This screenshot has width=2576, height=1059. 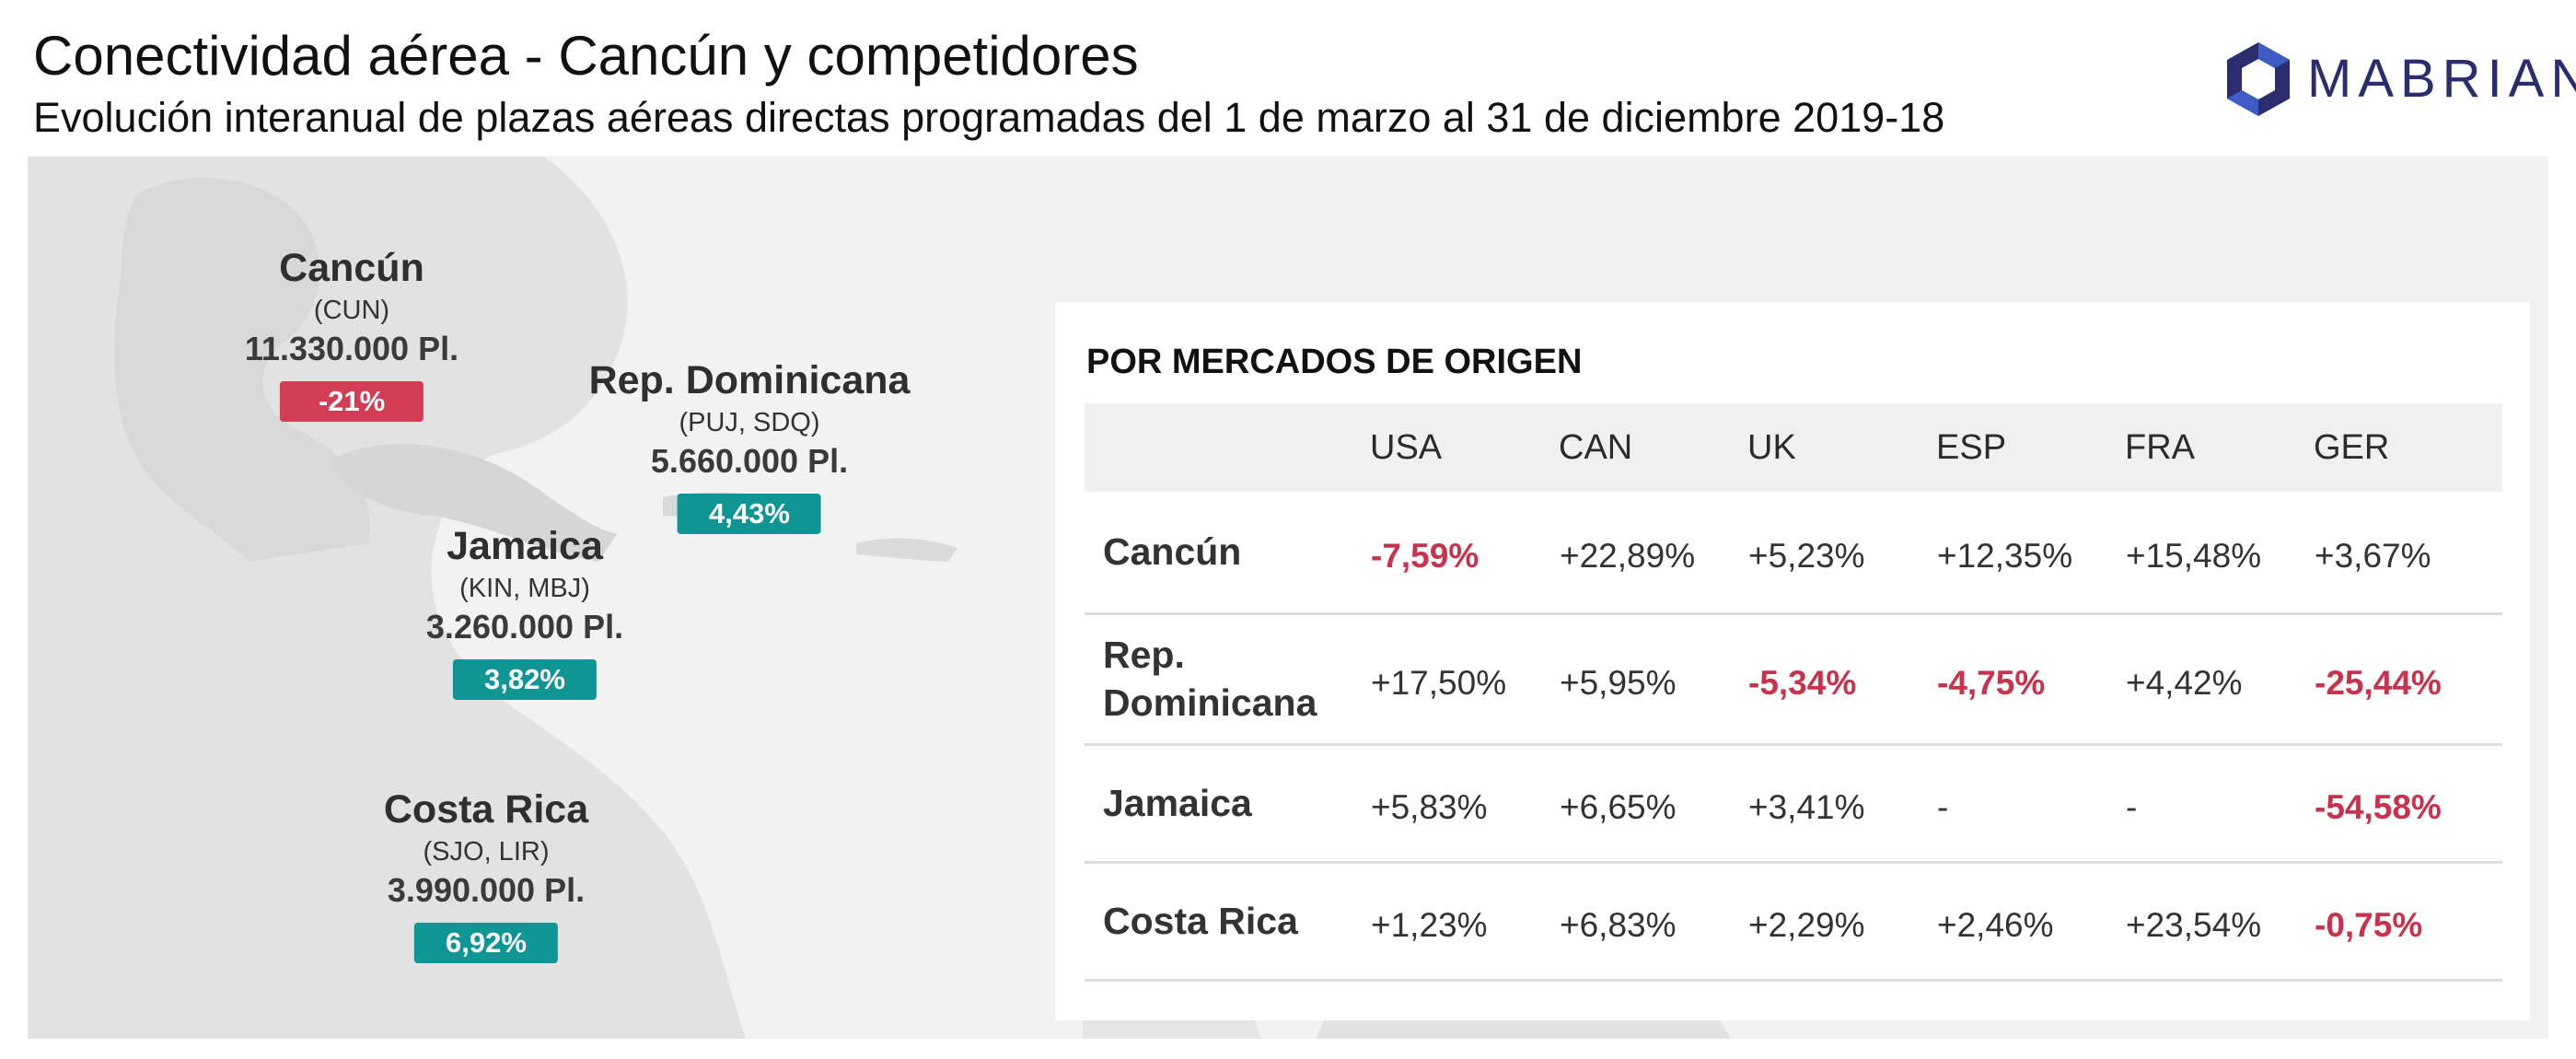 What do you see at coordinates (1618, 806) in the screenshot?
I see `table-cell: +6,65%` at bounding box center [1618, 806].